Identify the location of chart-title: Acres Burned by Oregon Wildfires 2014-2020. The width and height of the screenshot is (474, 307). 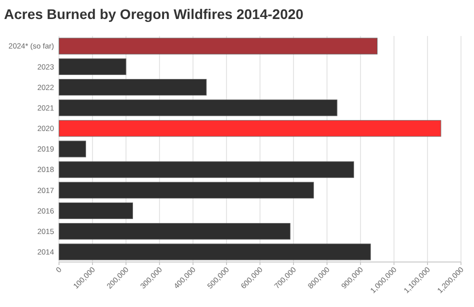
(154, 14).